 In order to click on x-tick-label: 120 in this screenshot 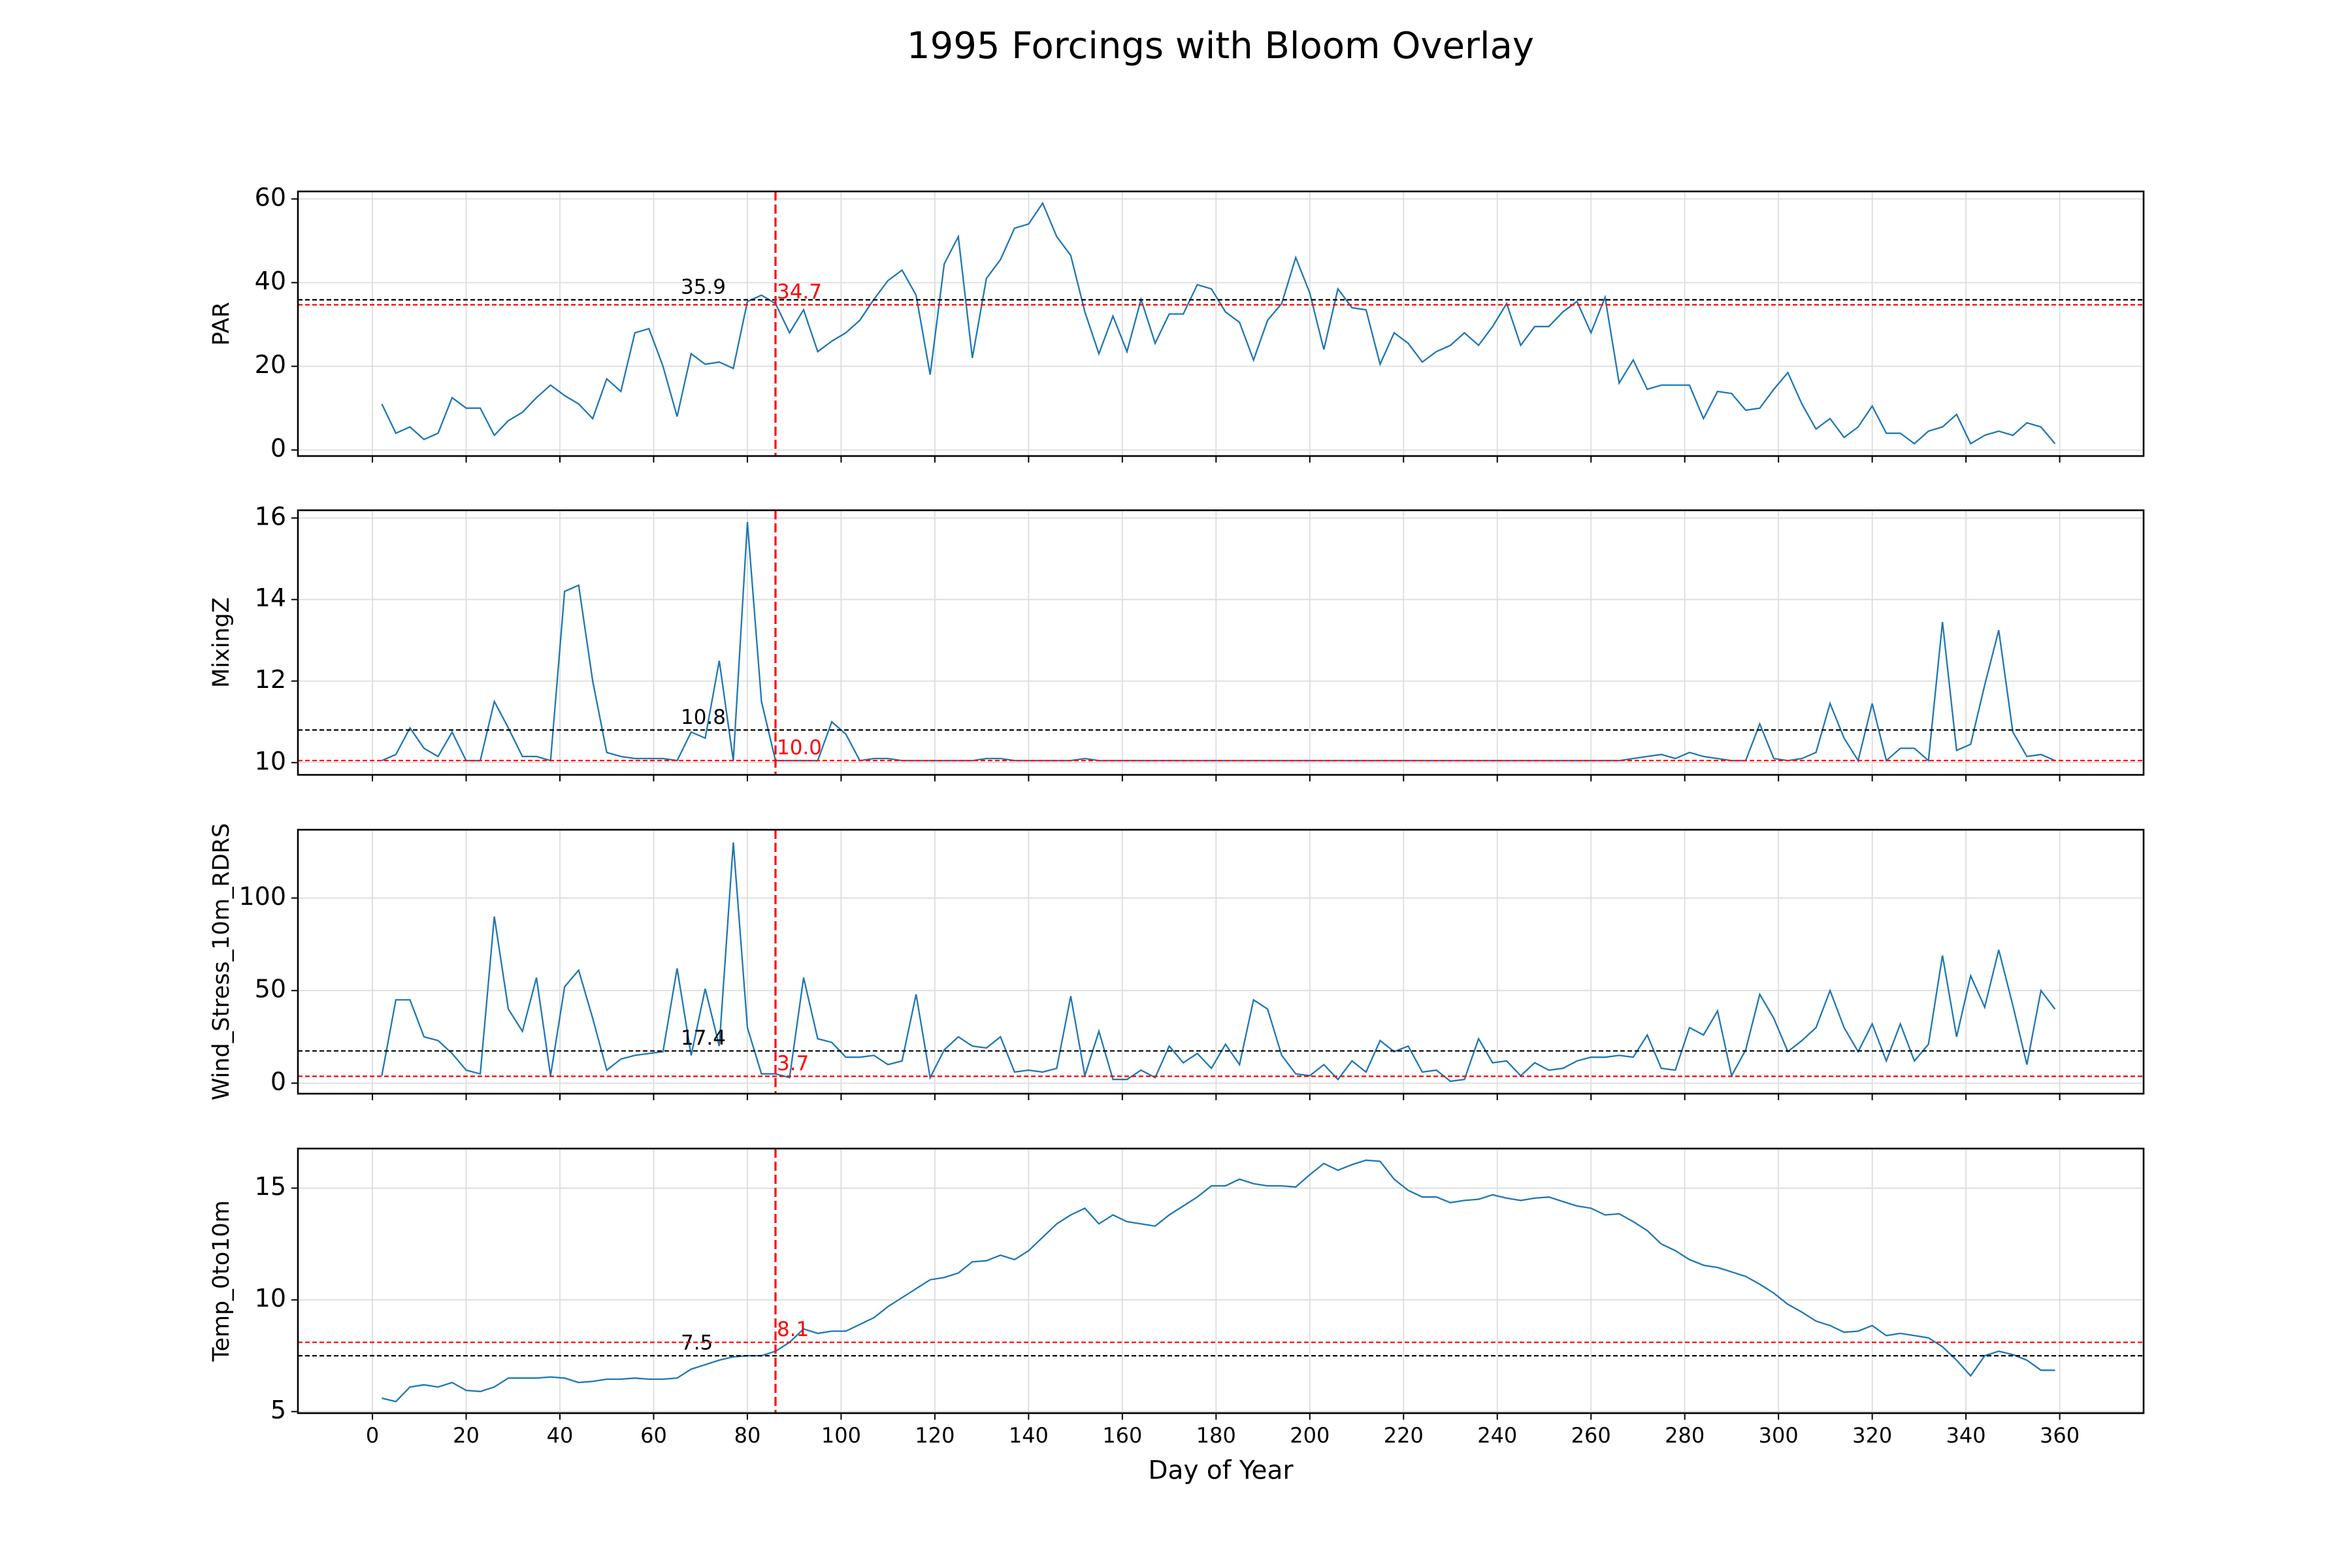, I will do `click(935, 1435)`.